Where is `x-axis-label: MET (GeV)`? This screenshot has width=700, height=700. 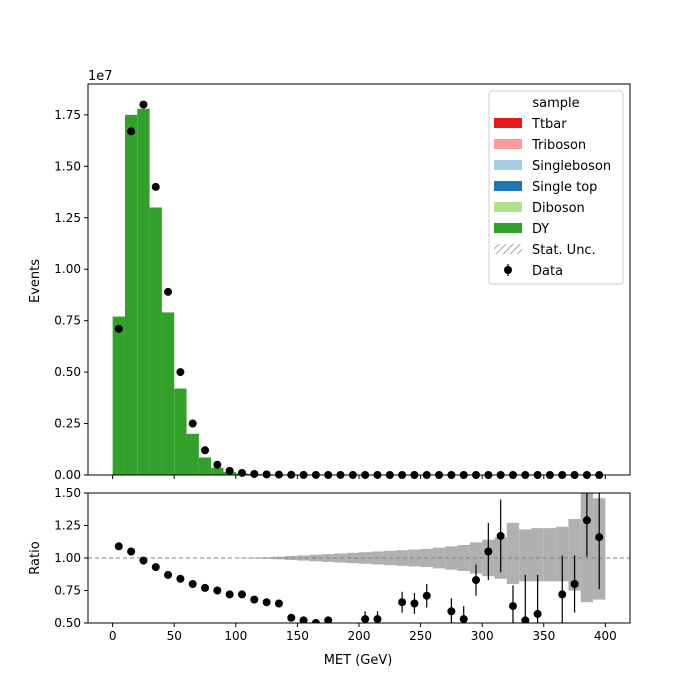
x-axis-label: MET (GeV) is located at coordinates (358, 660).